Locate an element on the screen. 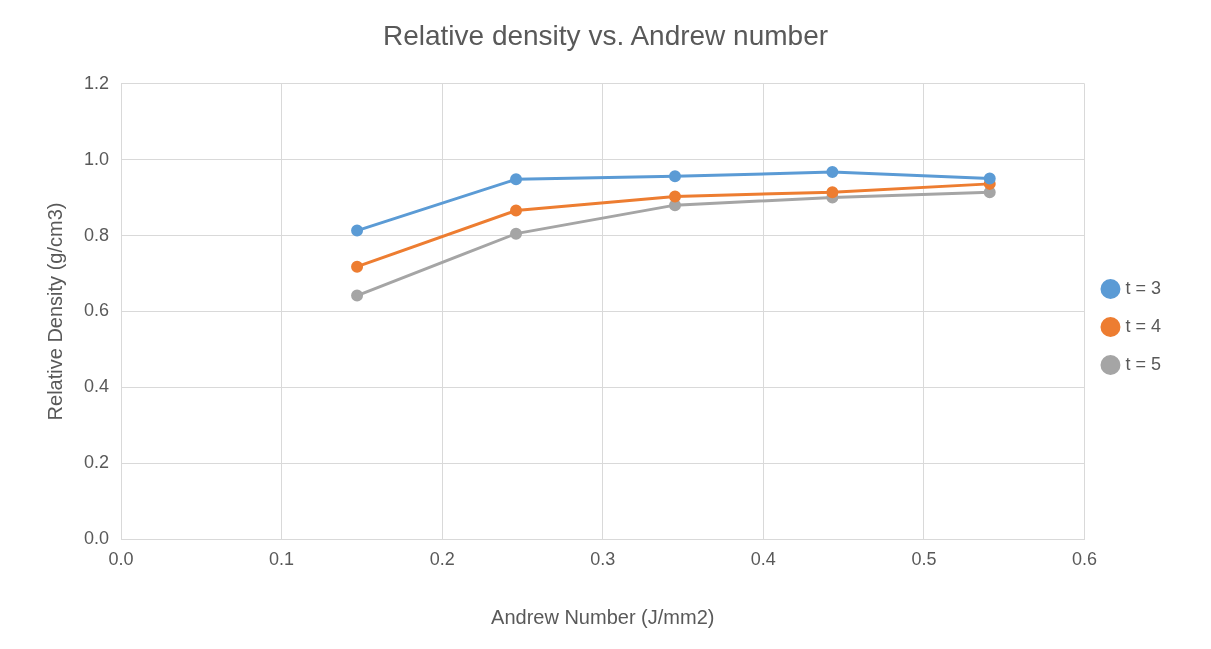  y-tick-label: 0.6 is located at coordinates (96, 310).